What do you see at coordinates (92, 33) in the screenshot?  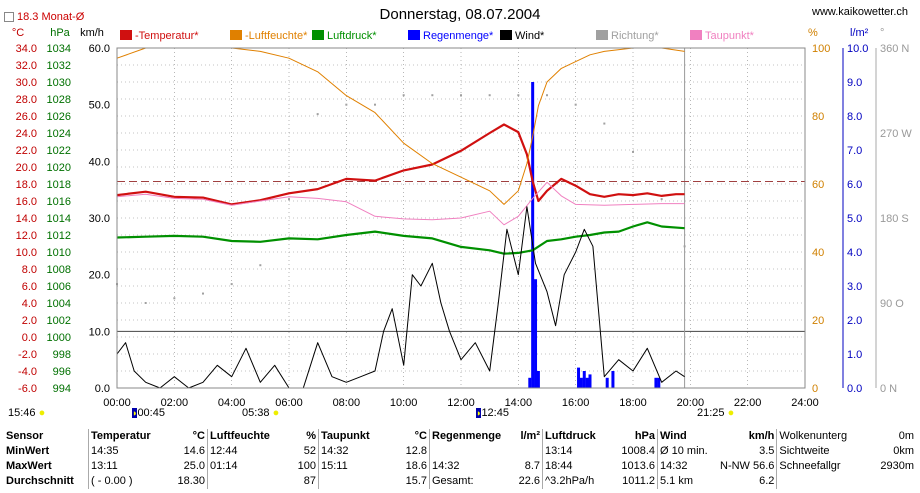 I see `left-unit-label: km/h` at bounding box center [92, 33].